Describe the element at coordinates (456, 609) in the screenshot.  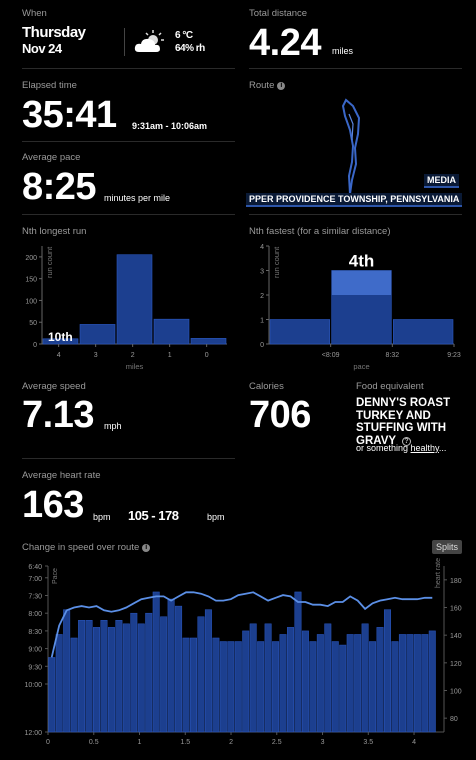
I see `hr-tick-label: 160` at that location.